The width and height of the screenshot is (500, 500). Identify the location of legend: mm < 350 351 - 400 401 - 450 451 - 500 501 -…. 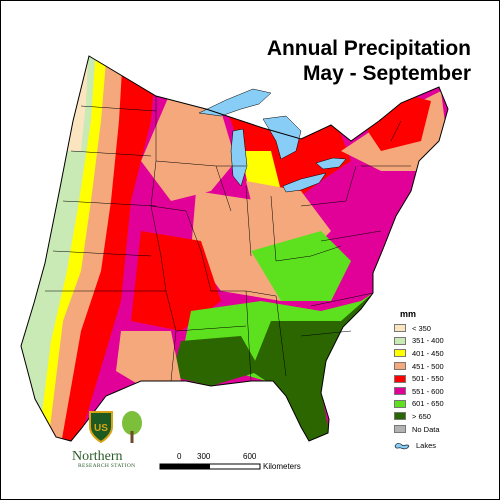
(444, 380).